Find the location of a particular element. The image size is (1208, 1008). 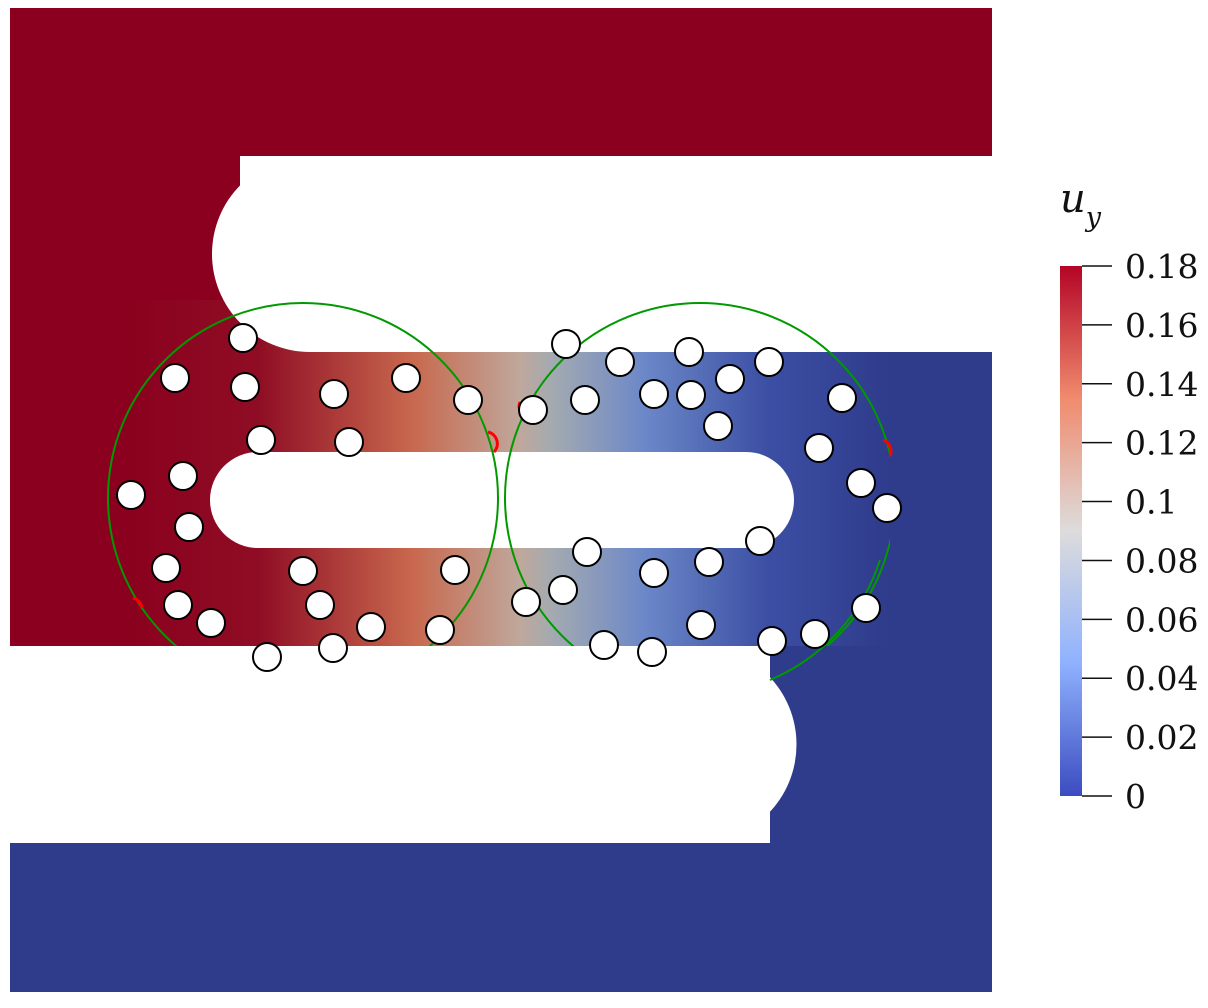

colorbar-tick-label: 0.14 is located at coordinates (1161, 384).